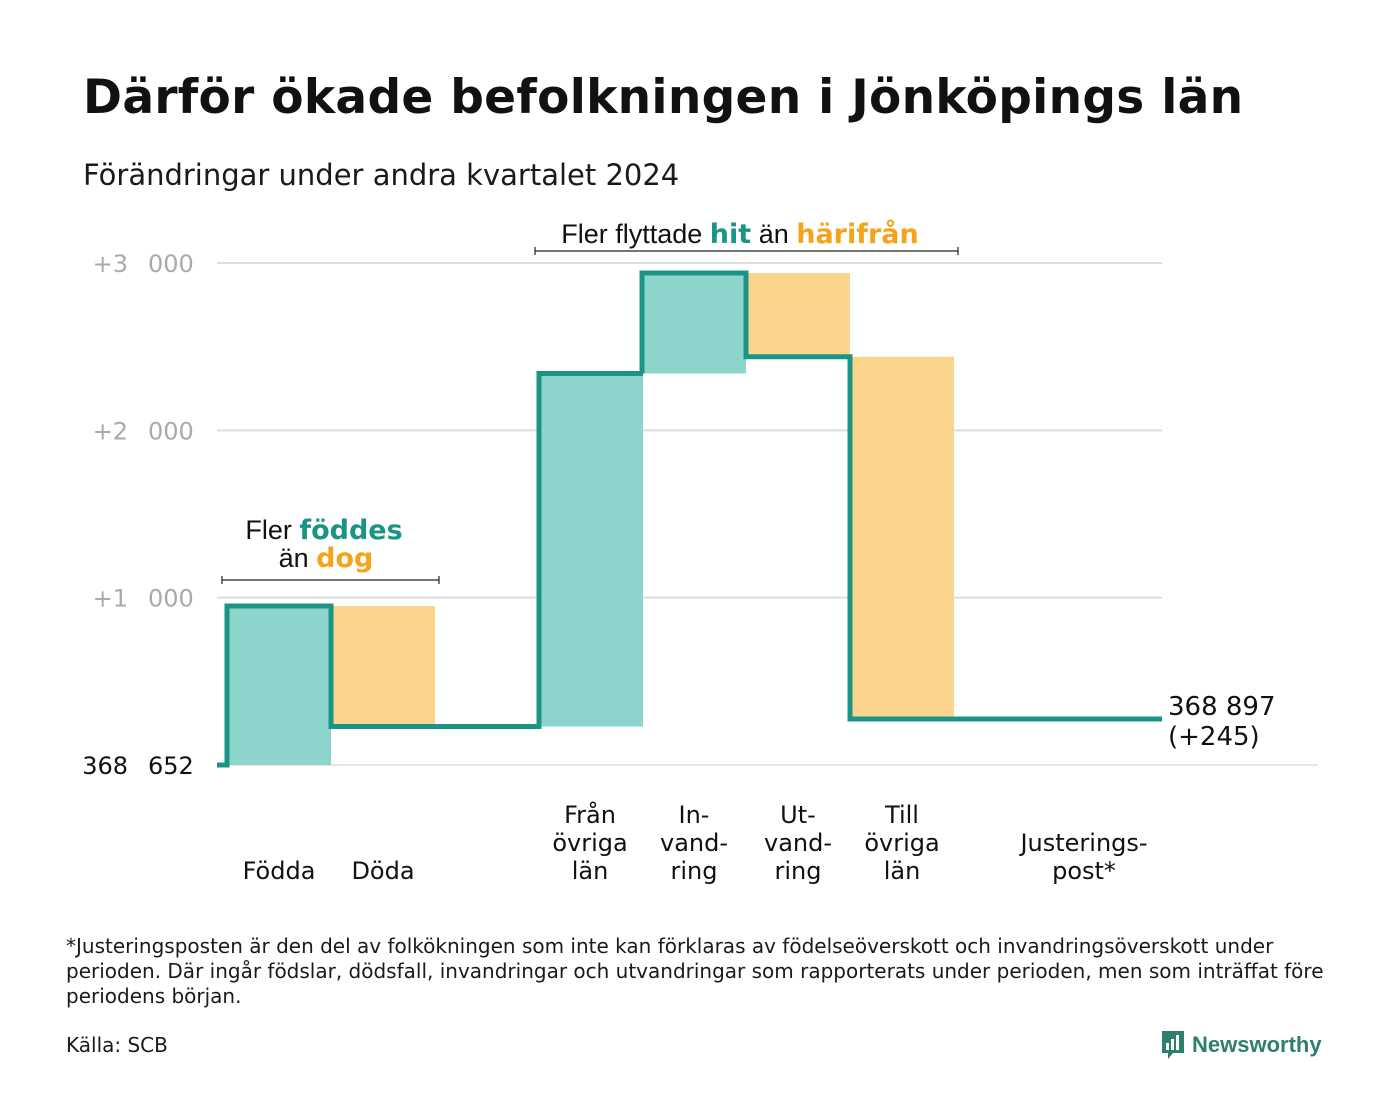  I want to click on y-tick-label: +3, so click(110, 264).